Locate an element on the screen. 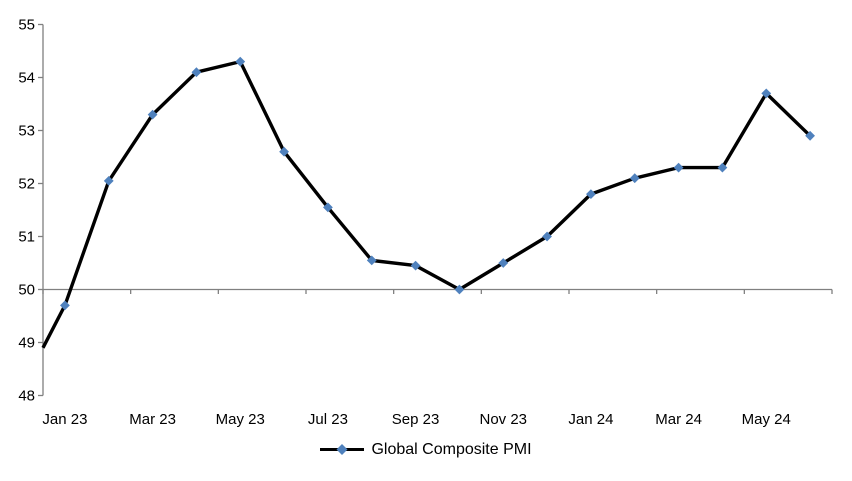 This screenshot has height=481, width=852. legend-line-marker-icon is located at coordinates (342, 449).